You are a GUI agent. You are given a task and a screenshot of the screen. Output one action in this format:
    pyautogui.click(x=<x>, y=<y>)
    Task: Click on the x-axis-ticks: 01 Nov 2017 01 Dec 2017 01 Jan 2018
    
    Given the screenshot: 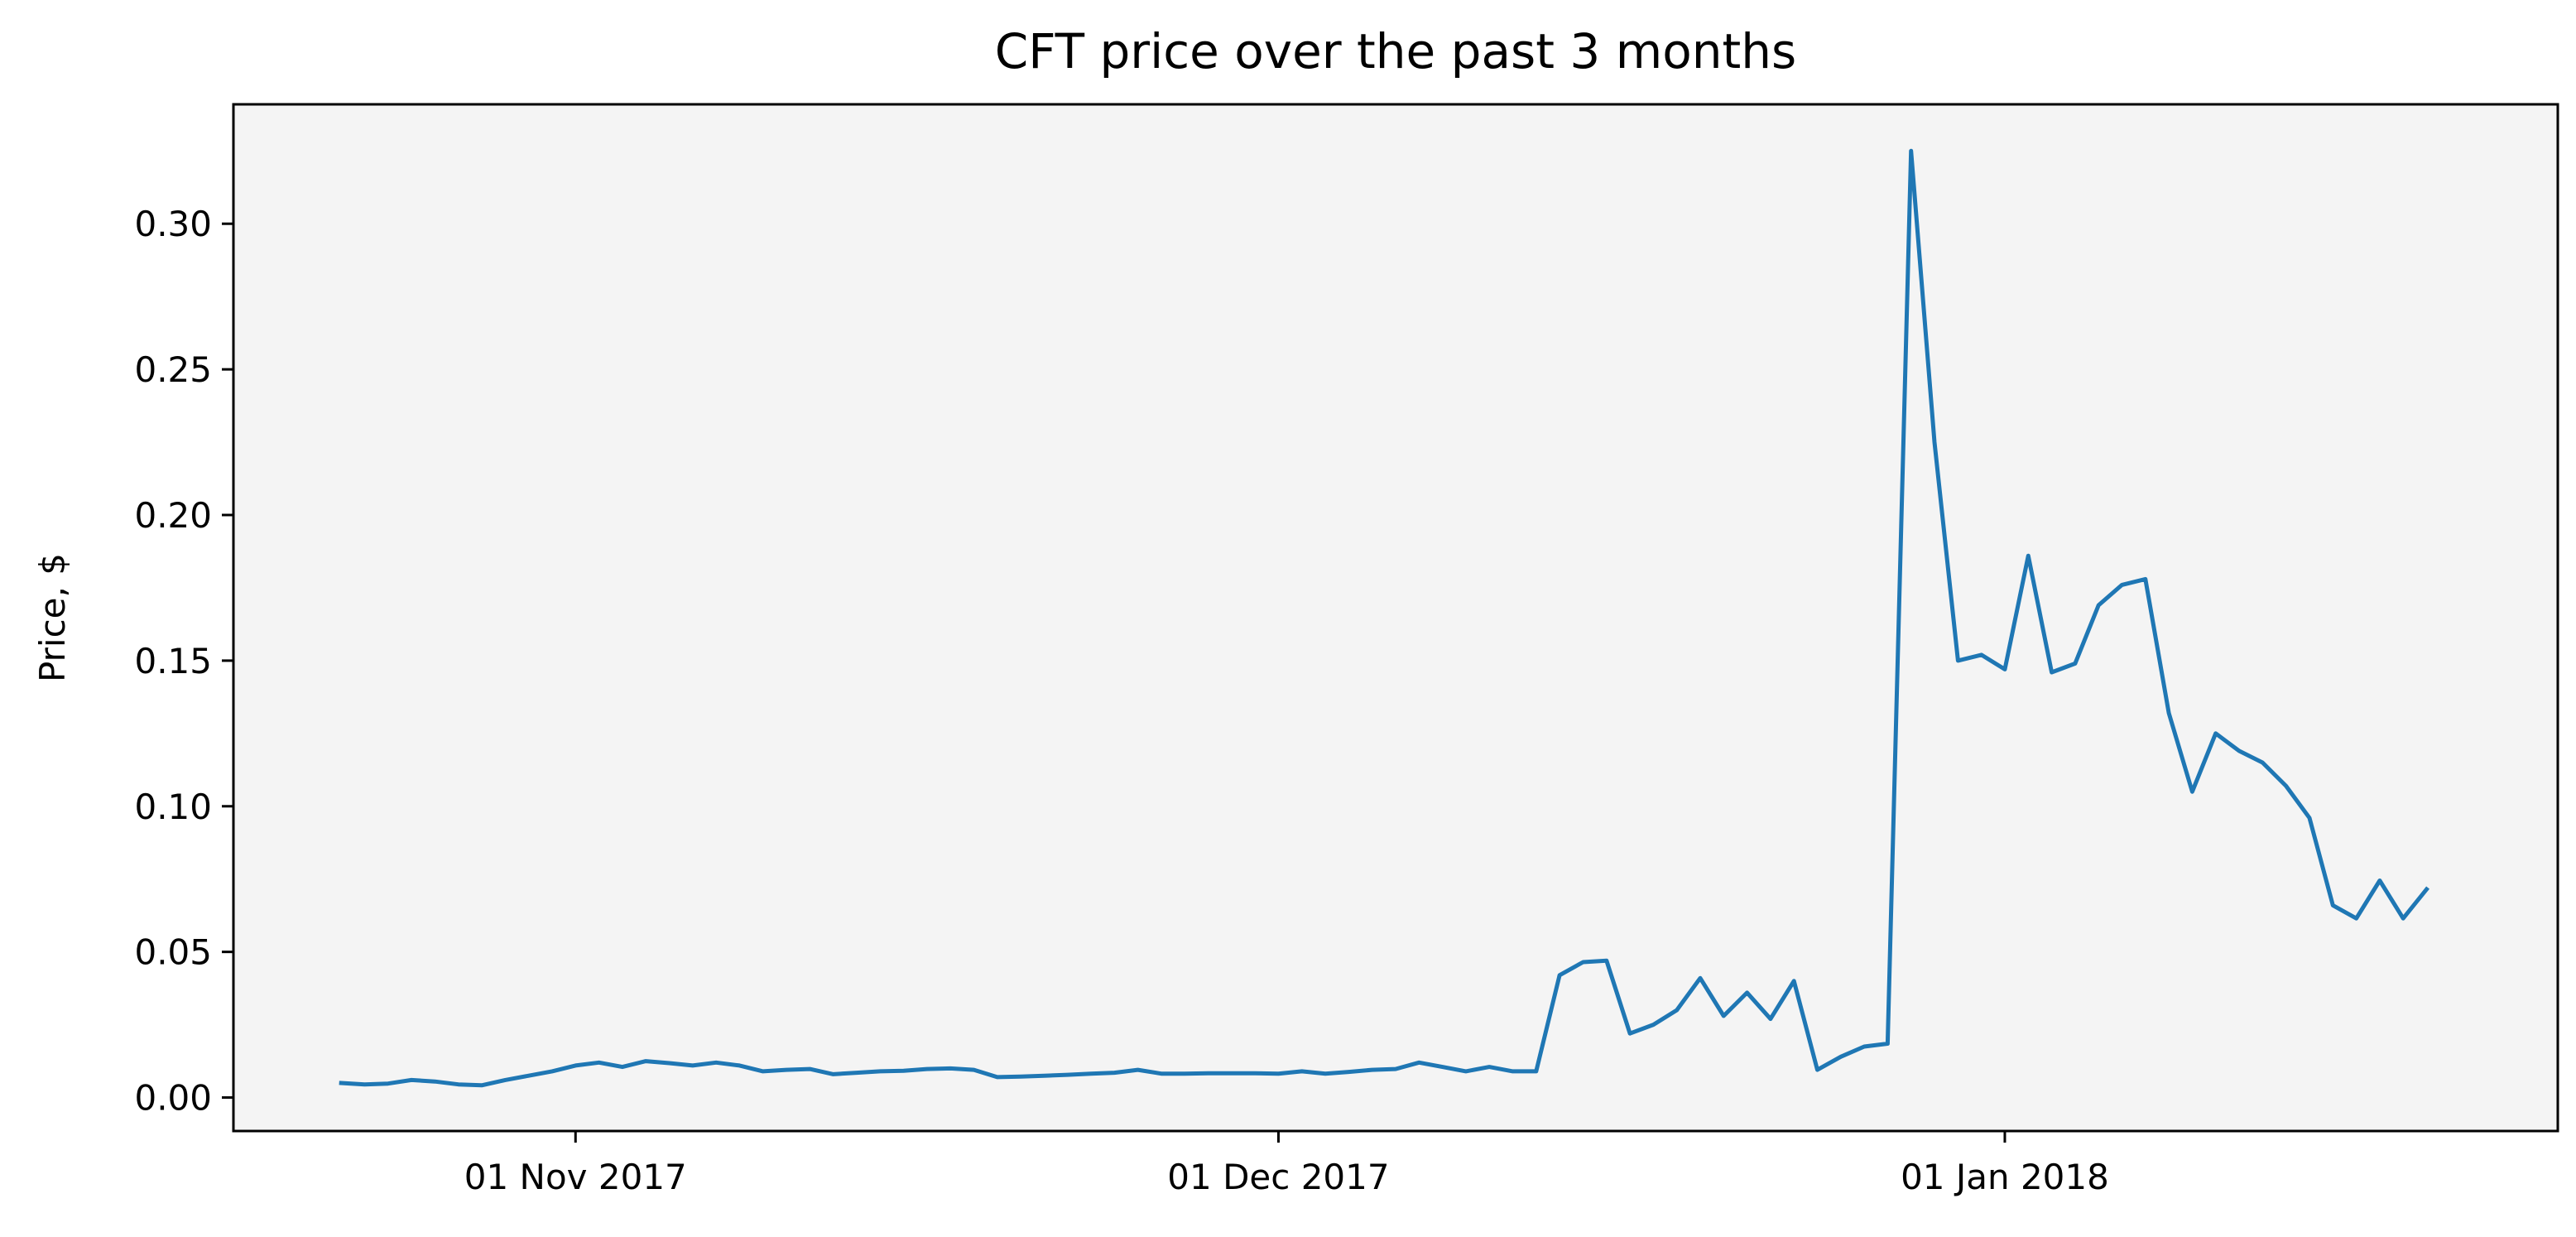 What is the action you would take?
    pyautogui.click(x=1286, y=1164)
    